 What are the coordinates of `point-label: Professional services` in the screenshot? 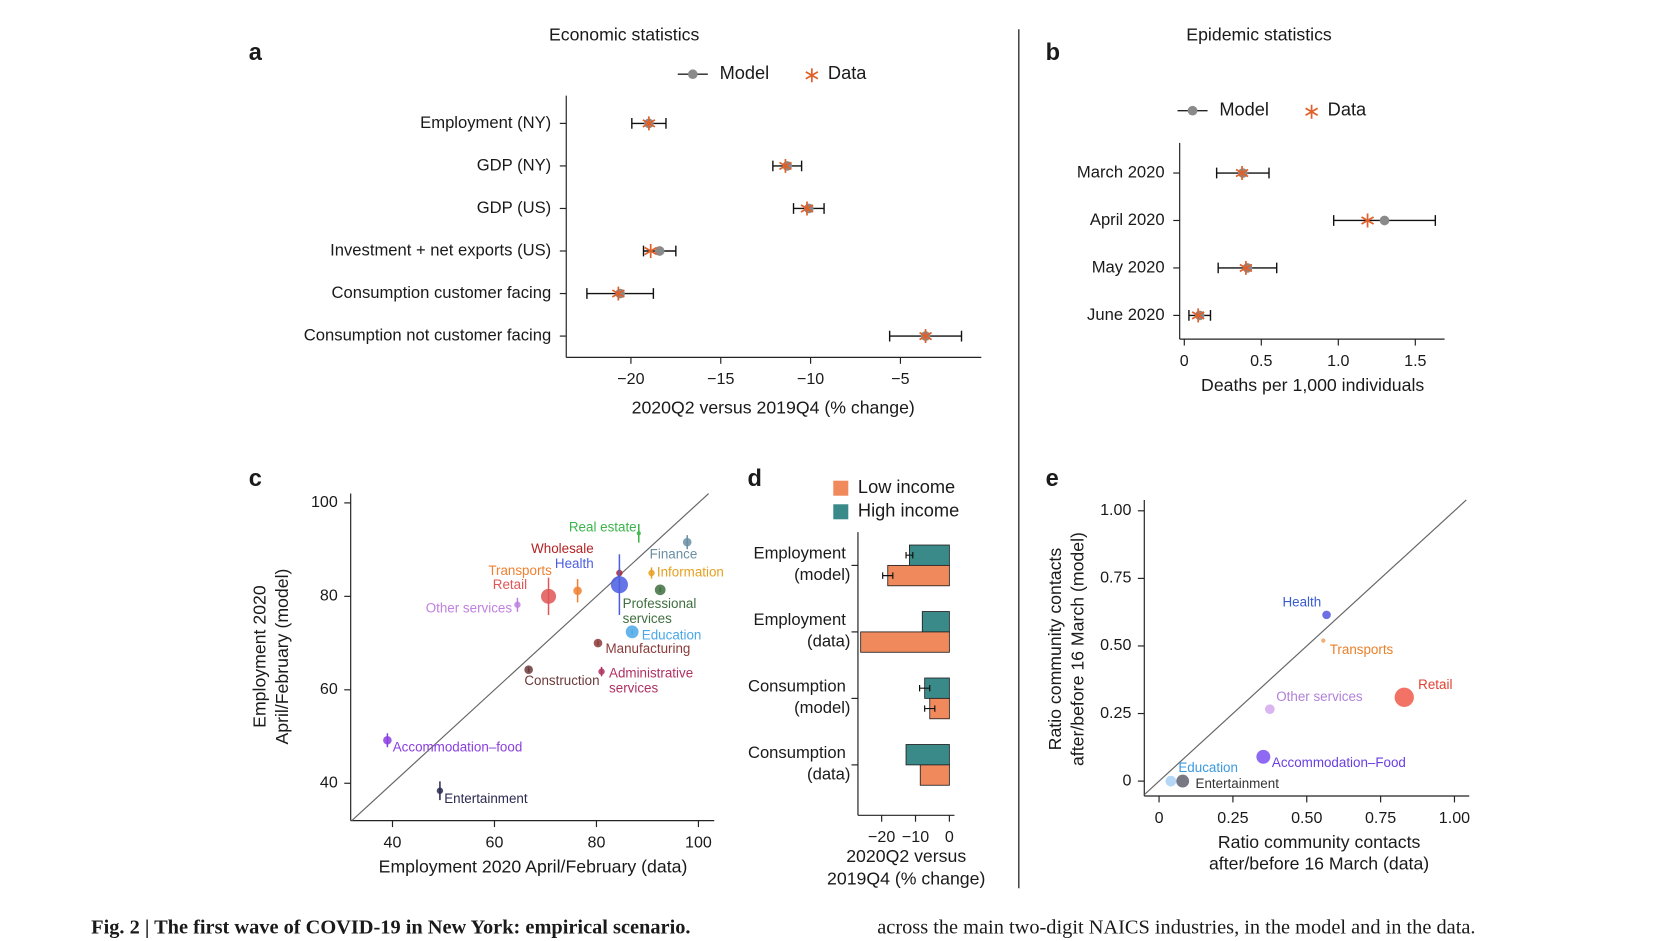 It's located at (661, 610).